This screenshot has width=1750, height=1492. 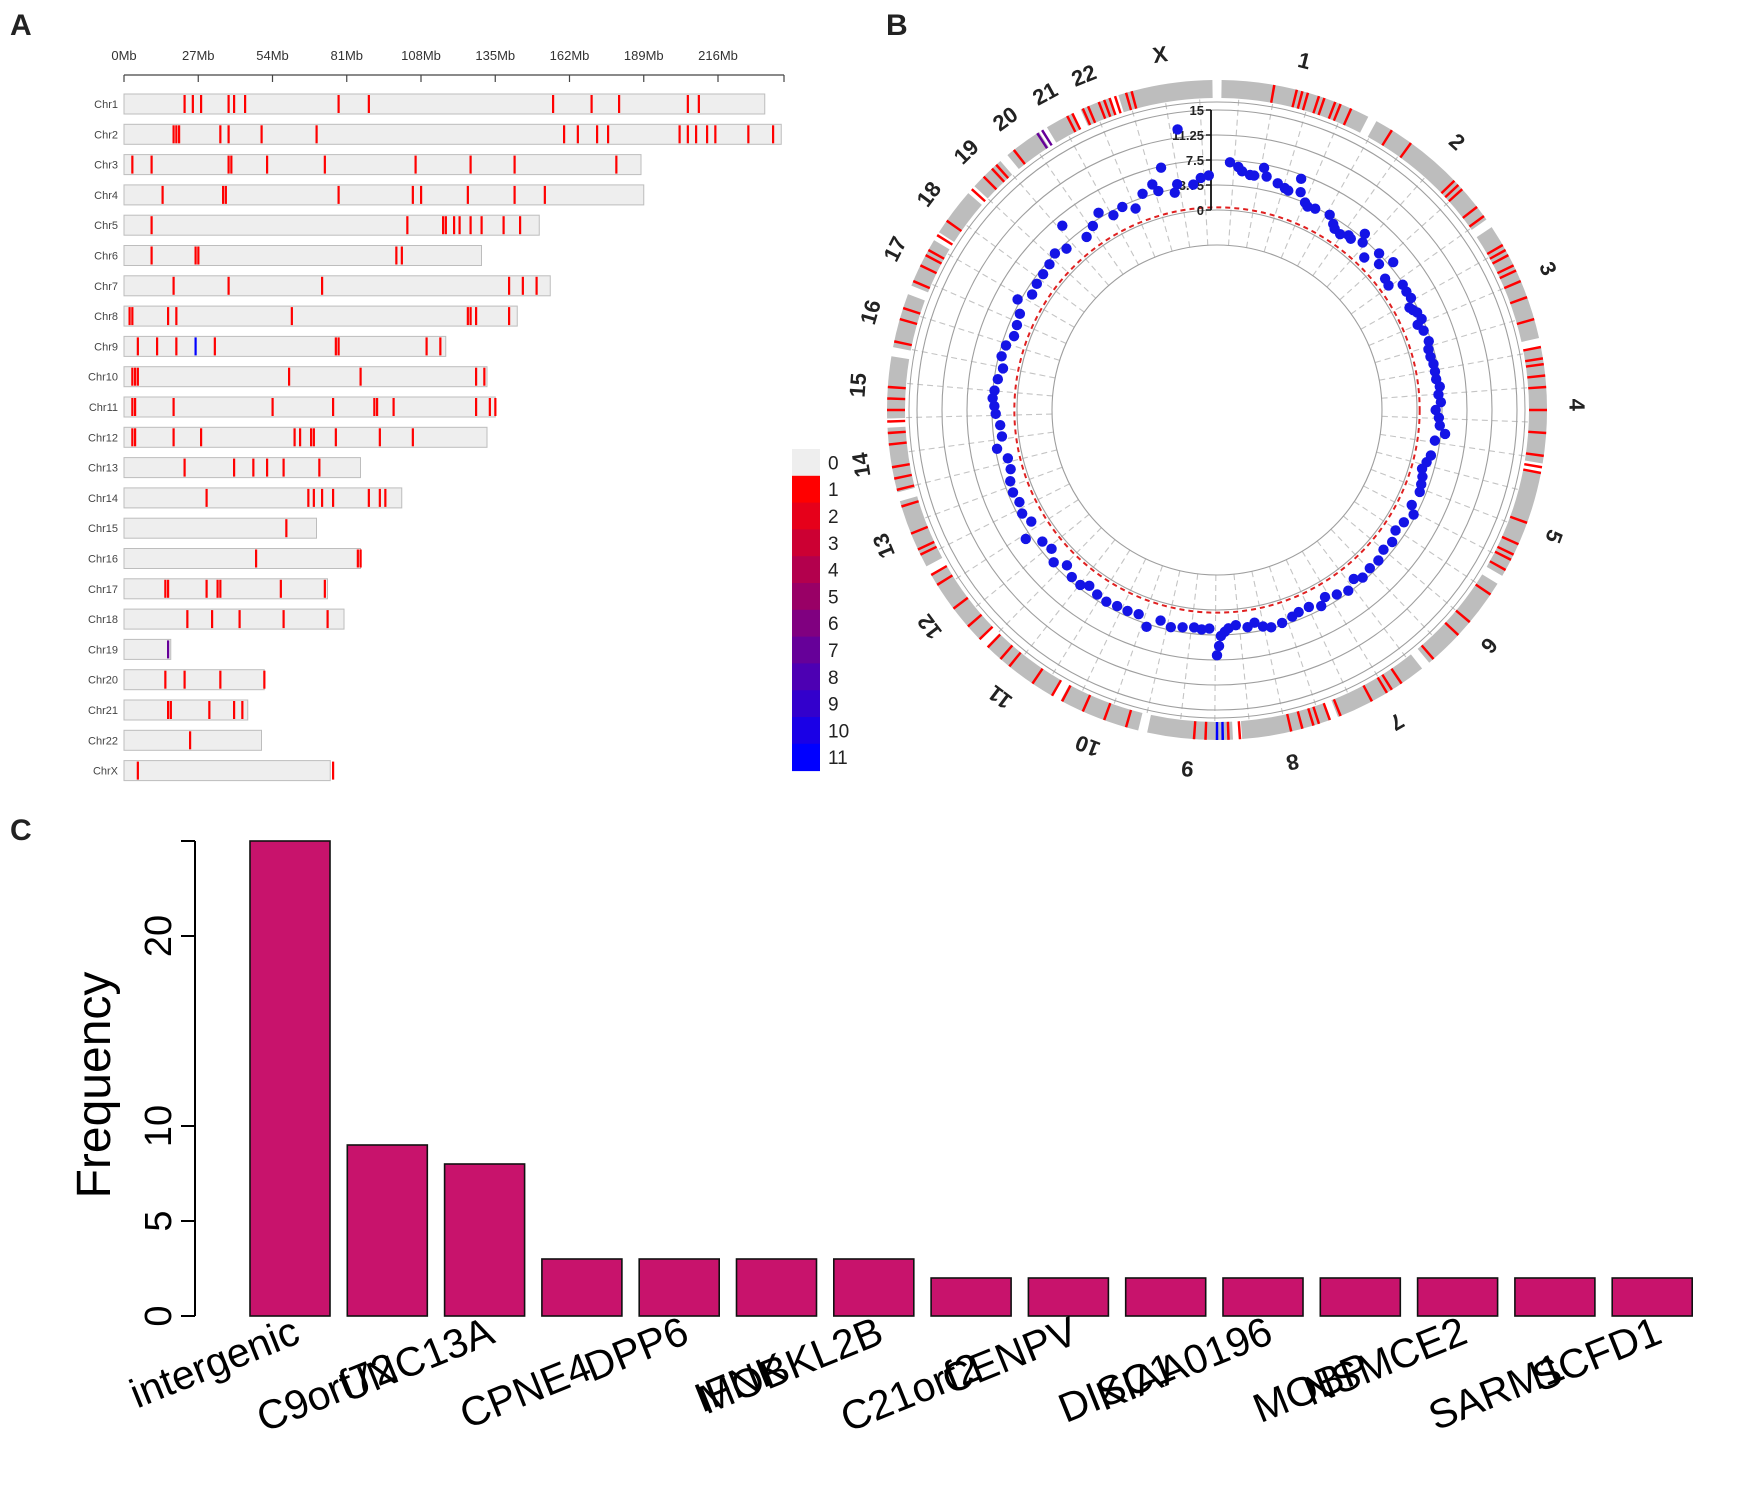 What do you see at coordinates (106, 196) in the screenshot?
I see `chromosome-label: Chr4` at bounding box center [106, 196].